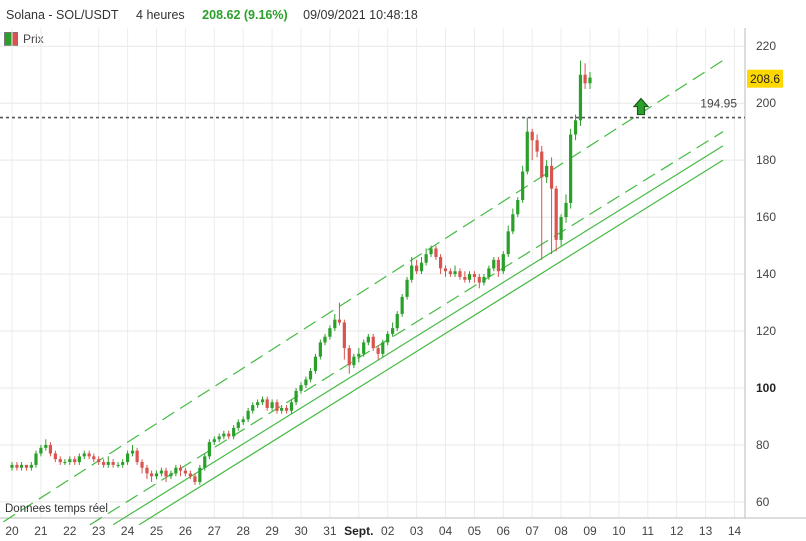 The height and width of the screenshot is (541, 806). I want to click on last-price-tag, so click(765, 78).